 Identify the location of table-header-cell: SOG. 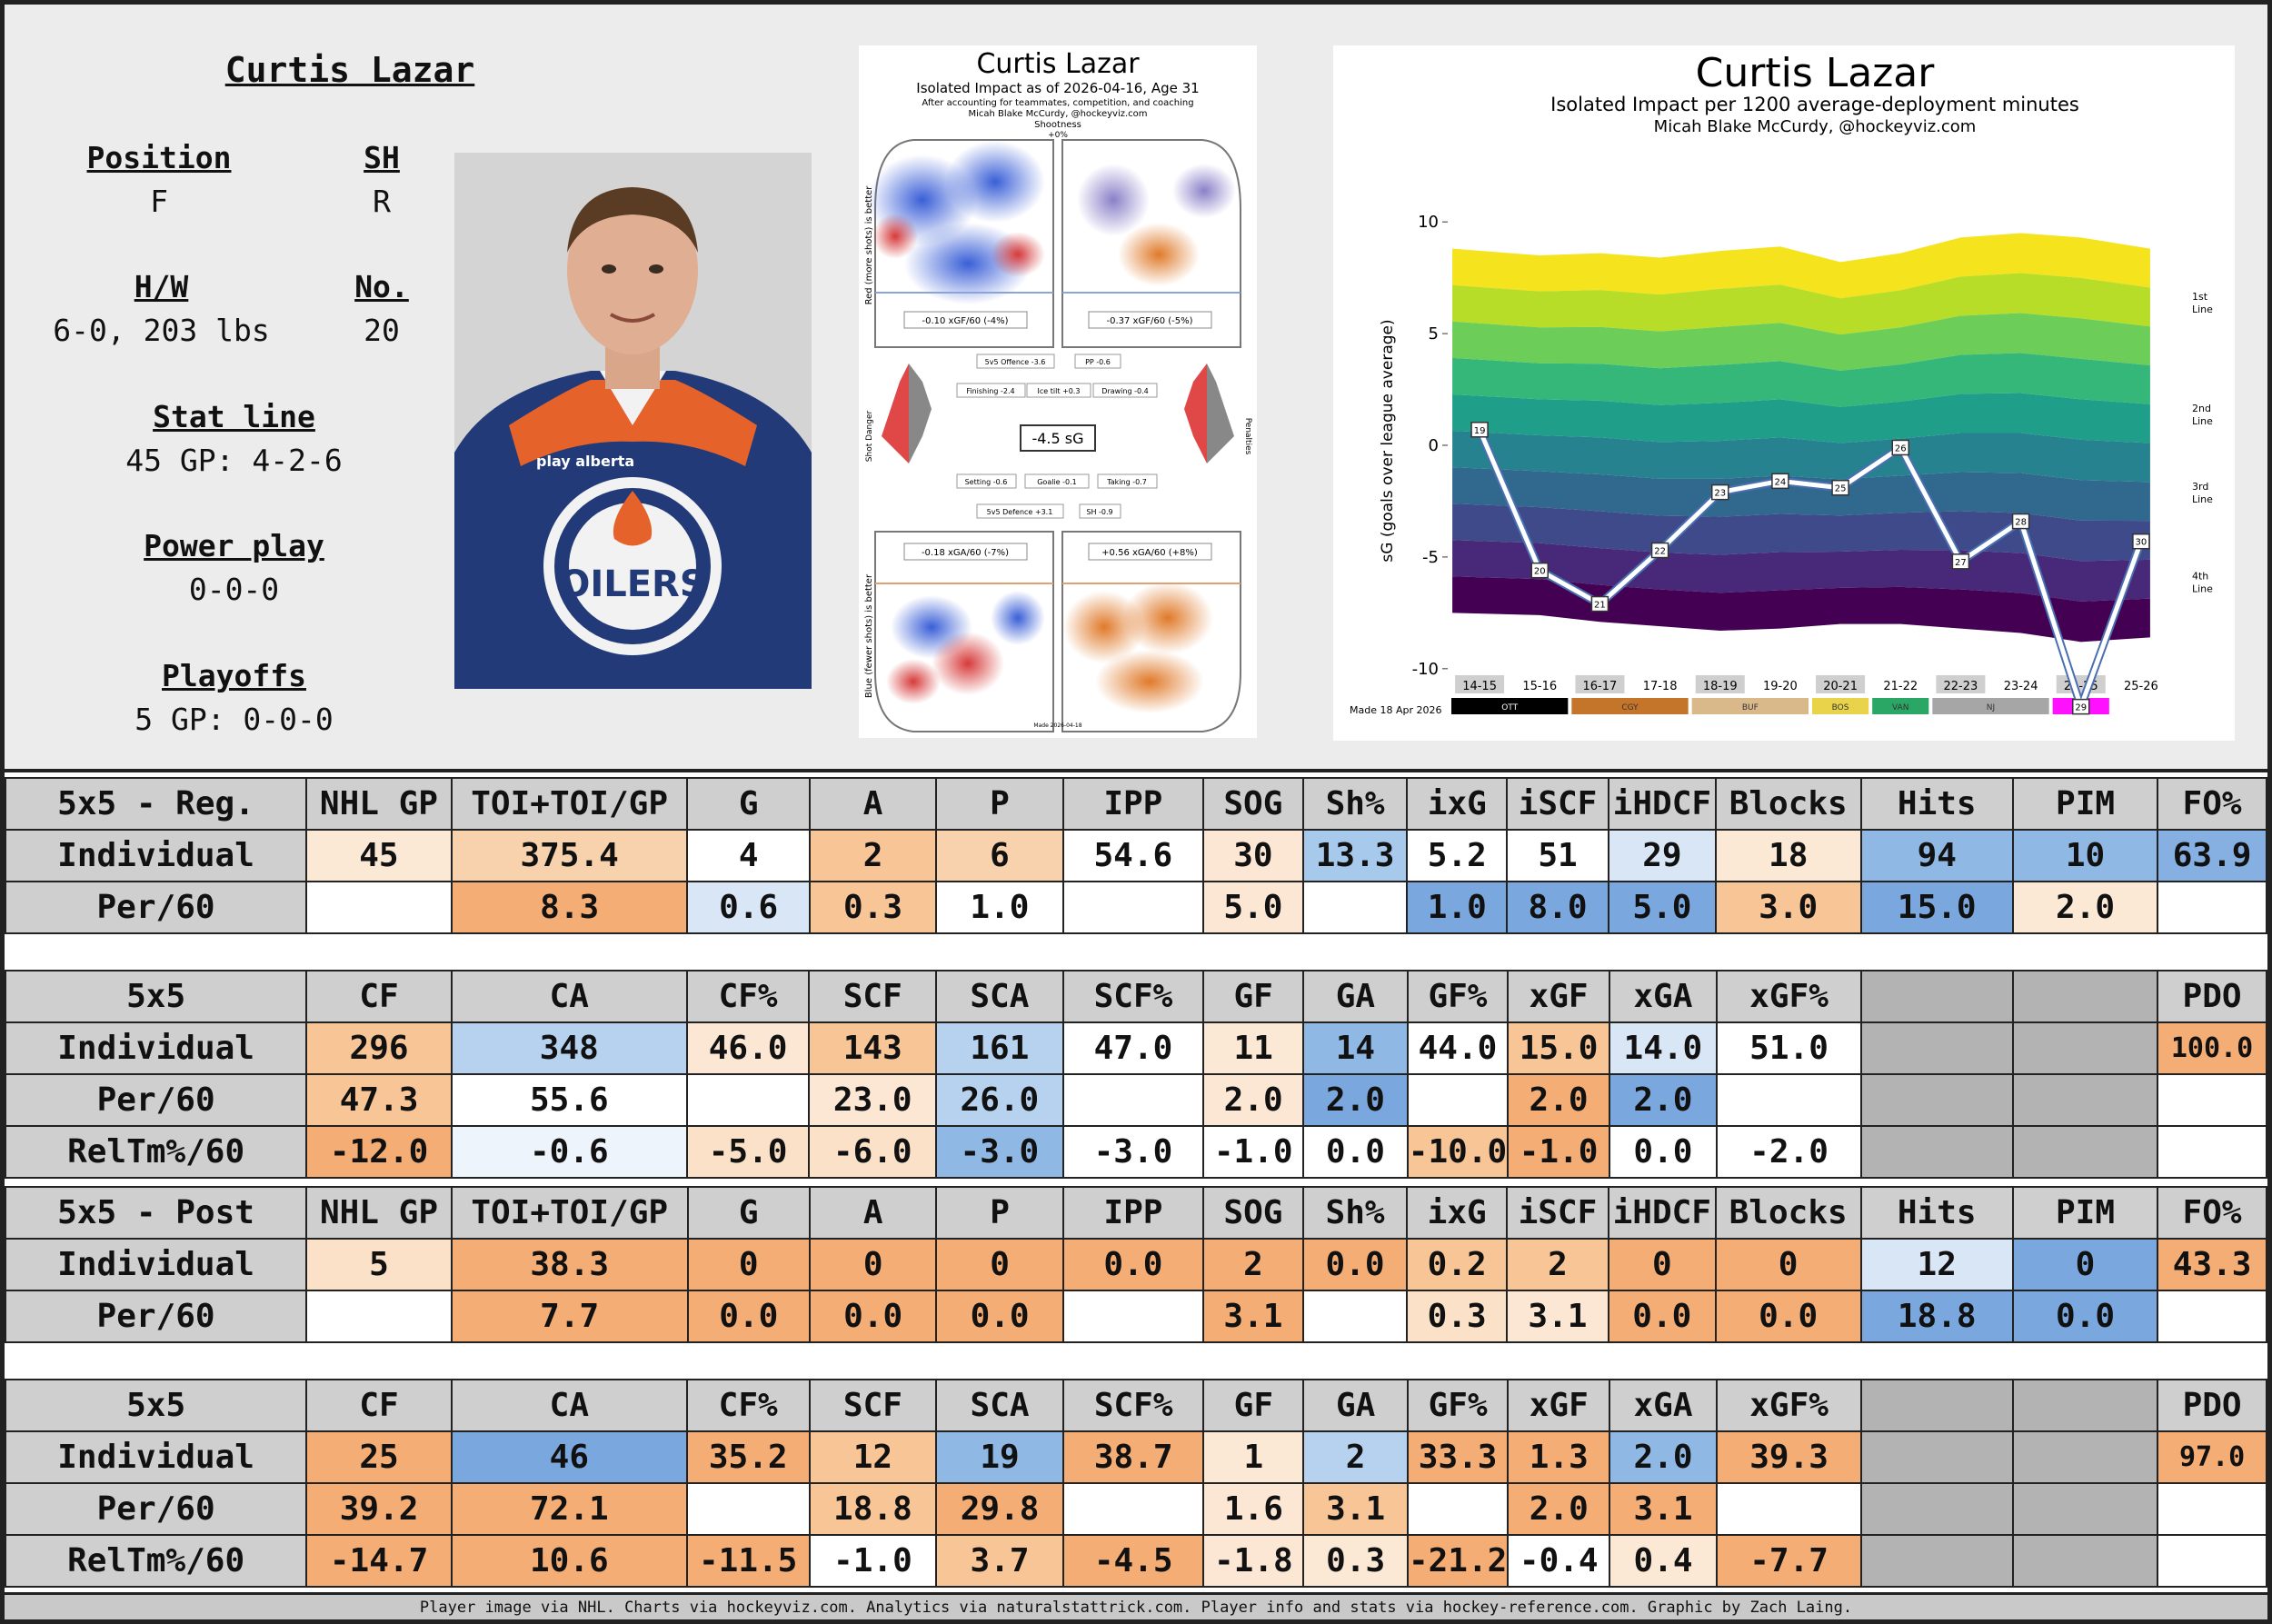
(1253, 804).